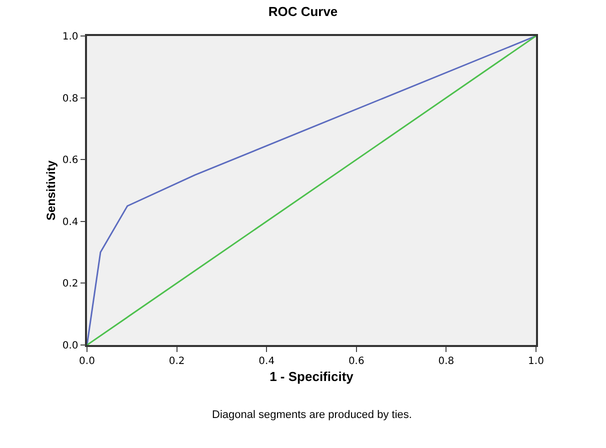 Image resolution: width=606 pixels, height=448 pixels. I want to click on x-tick-label: 0.6, so click(356, 361).